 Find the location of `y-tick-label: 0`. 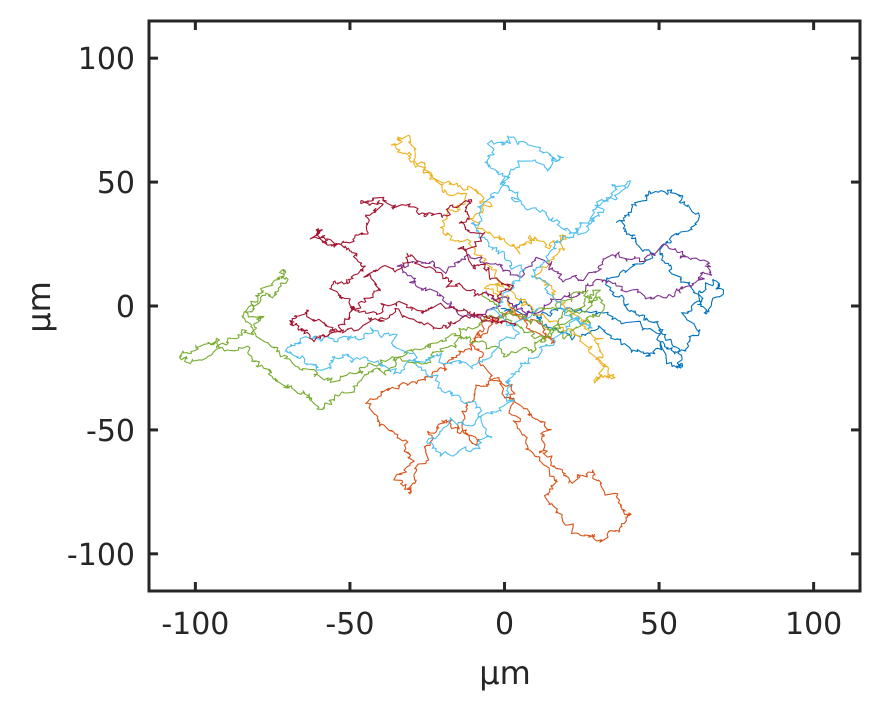

y-tick-label: 0 is located at coordinates (125, 307).